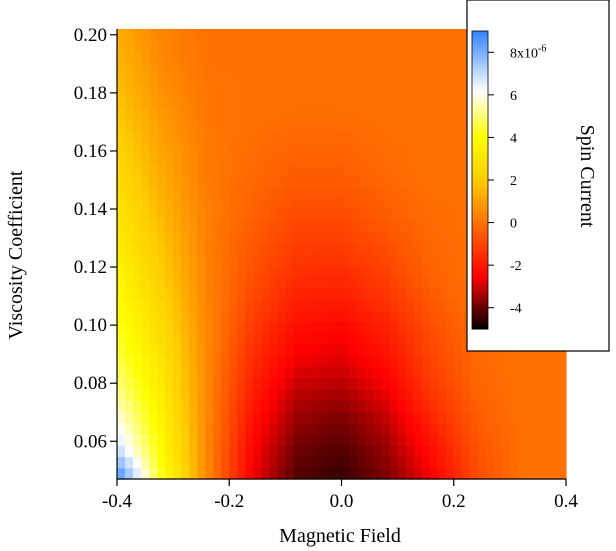 Image resolution: width=616 pixels, height=551 pixels. What do you see at coordinates (90, 383) in the screenshot?
I see `y-tick-label: 0.08` at bounding box center [90, 383].